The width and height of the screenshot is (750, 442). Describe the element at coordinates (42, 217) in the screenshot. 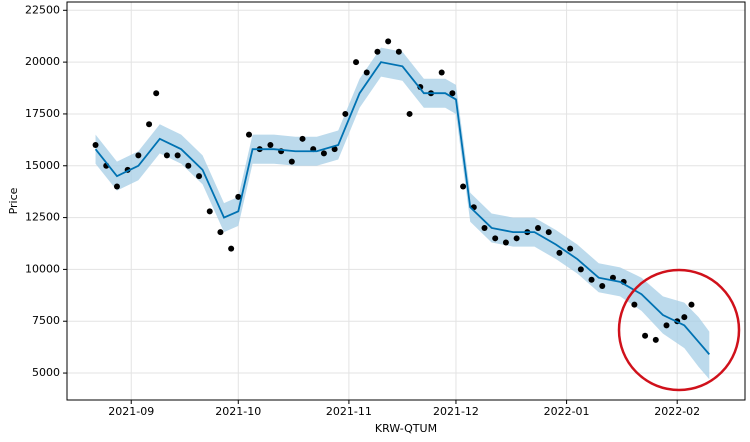

I see `y-tick-label: 12500` at that location.